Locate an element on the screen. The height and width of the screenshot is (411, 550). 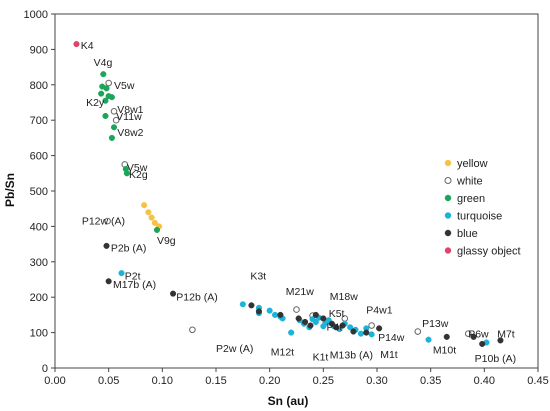
point-label: M21w is located at coordinates (300, 292).